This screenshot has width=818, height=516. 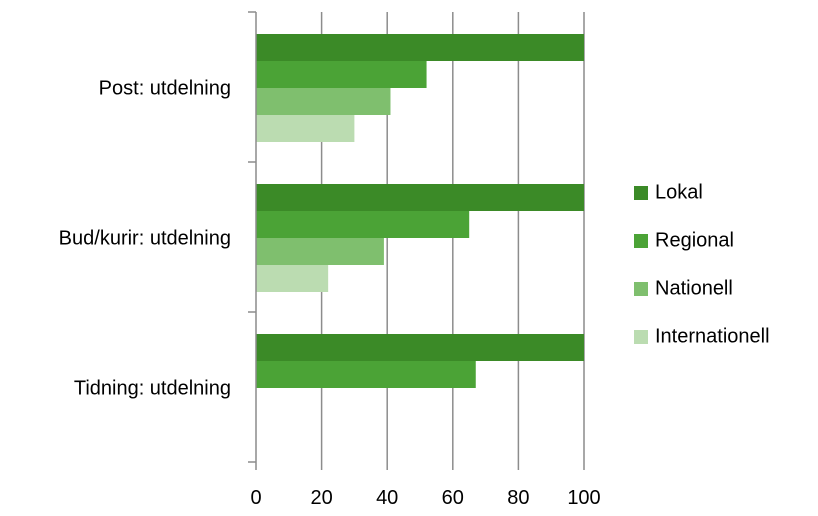 What do you see at coordinates (694, 288) in the screenshot?
I see `legend-label: Nationell` at bounding box center [694, 288].